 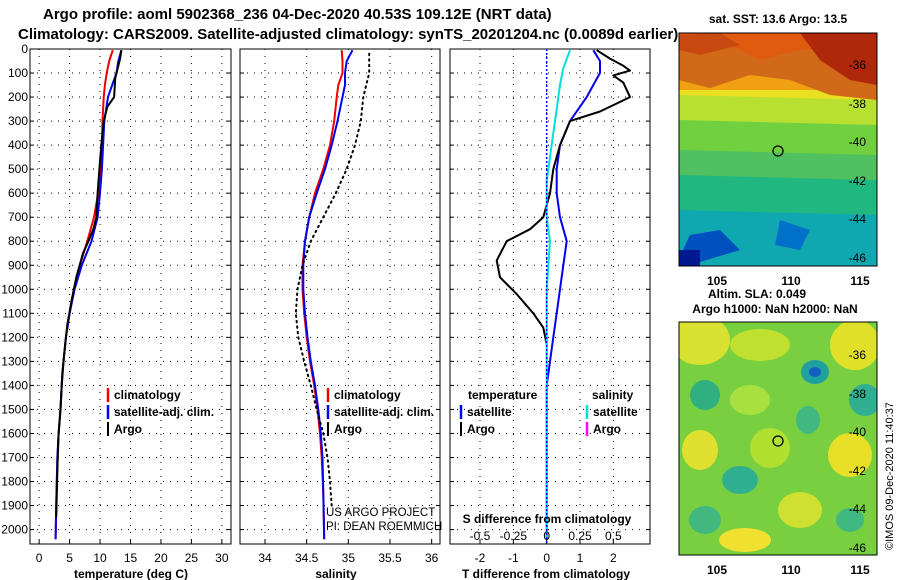 What do you see at coordinates (615, 412) in the screenshot?
I see `legend-label-s-satellite: satellite` at bounding box center [615, 412].